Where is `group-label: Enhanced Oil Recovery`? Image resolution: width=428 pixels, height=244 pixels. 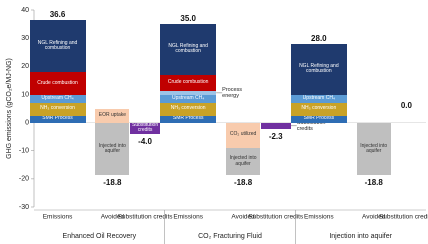 group-label: Enhanced Oil Recovery is located at coordinates (100, 236).